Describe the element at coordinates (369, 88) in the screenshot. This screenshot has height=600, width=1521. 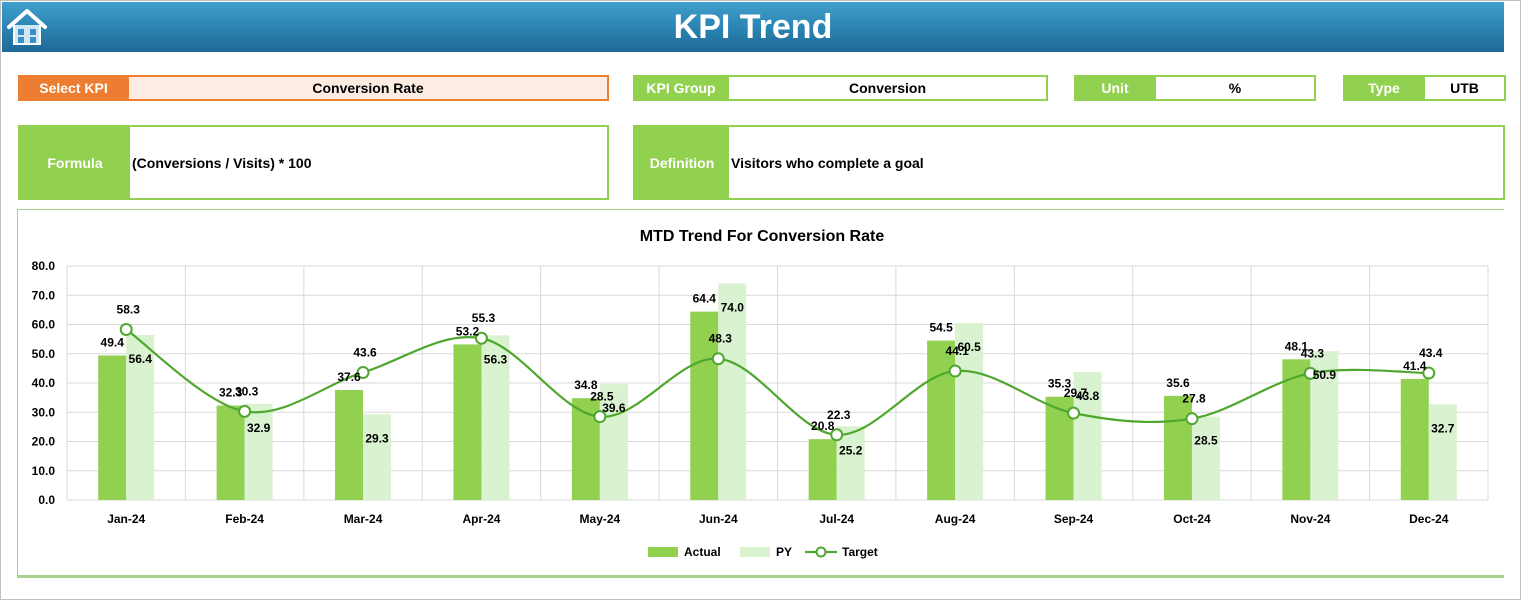
I see `select-kpi-dropdown: Conversion Rate` at that location.